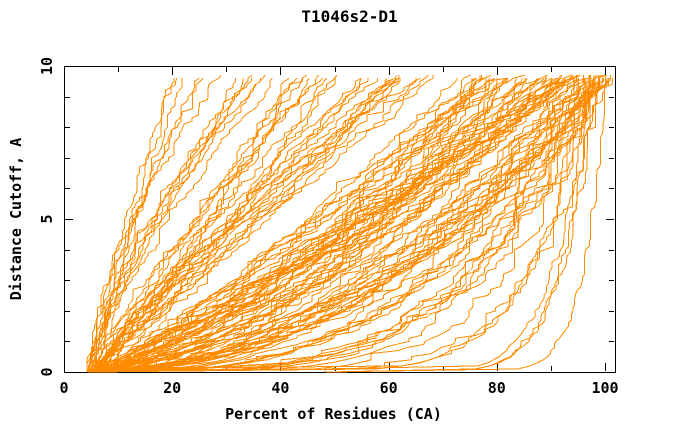 The width and height of the screenshot is (680, 440). What do you see at coordinates (47, 219) in the screenshot?
I see `y-tick-label: 5` at bounding box center [47, 219].